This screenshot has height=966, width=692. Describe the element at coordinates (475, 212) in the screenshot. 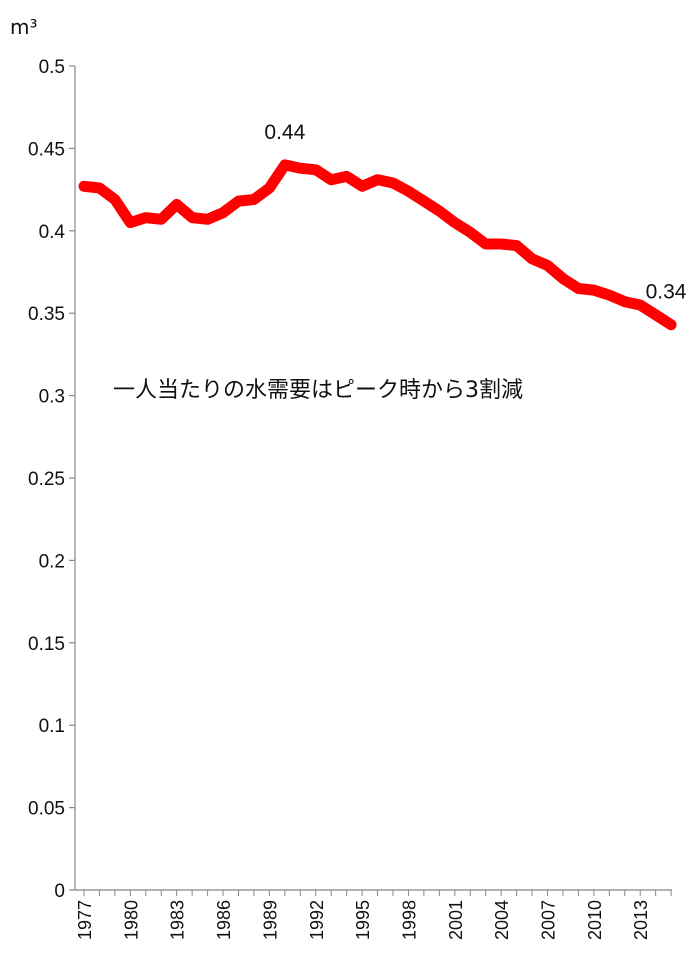

I see `data-labels: 0.44 0.34` at that location.